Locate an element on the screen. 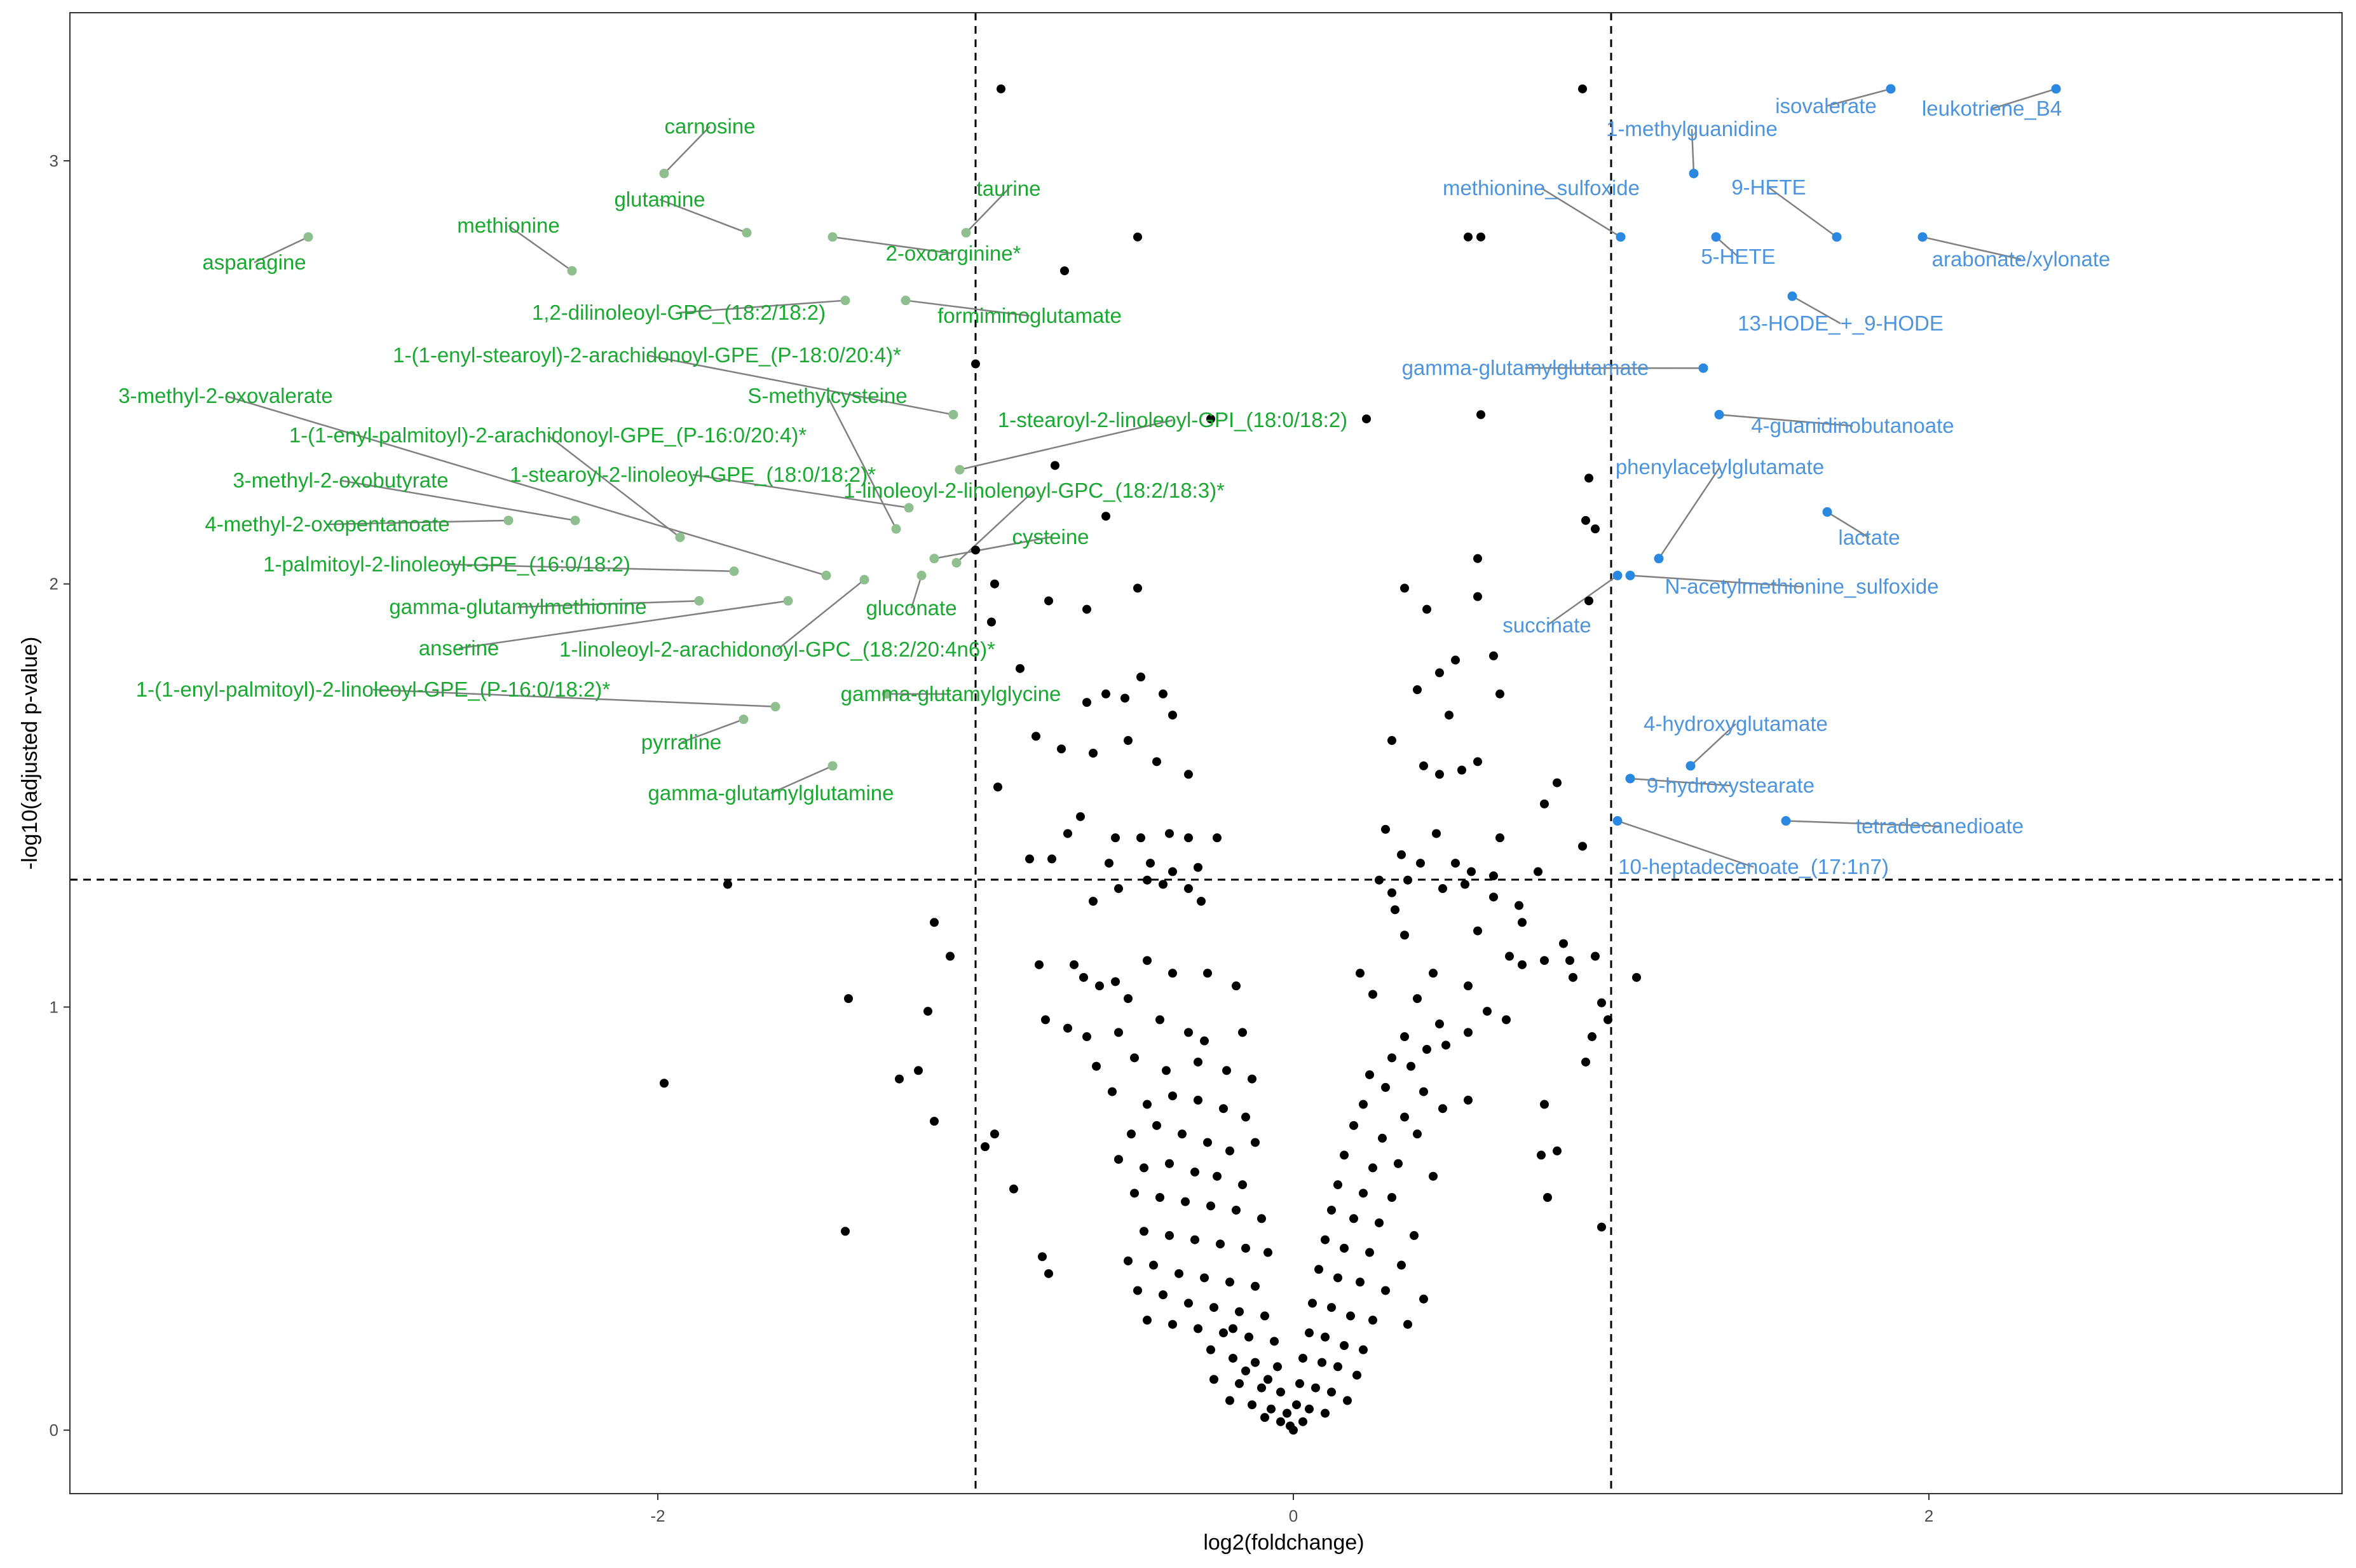 The width and height of the screenshot is (2356, 1568). point-label: carnosine is located at coordinates (709, 126).